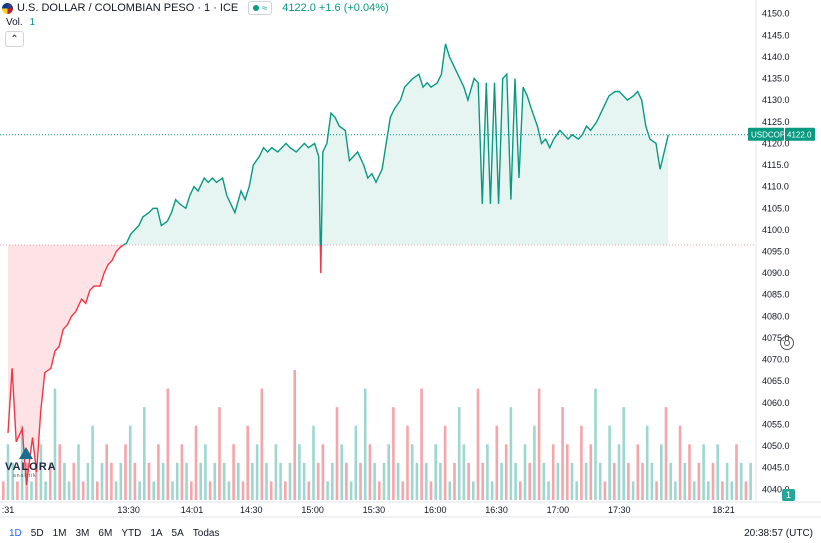 This screenshot has width=821, height=543. What do you see at coordinates (14, 22) in the screenshot?
I see `volume-label: Vol.` at bounding box center [14, 22].